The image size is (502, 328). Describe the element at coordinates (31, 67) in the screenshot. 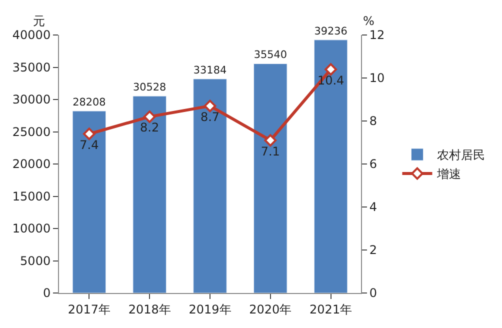

I see `y-tick-label: 35000` at that location.